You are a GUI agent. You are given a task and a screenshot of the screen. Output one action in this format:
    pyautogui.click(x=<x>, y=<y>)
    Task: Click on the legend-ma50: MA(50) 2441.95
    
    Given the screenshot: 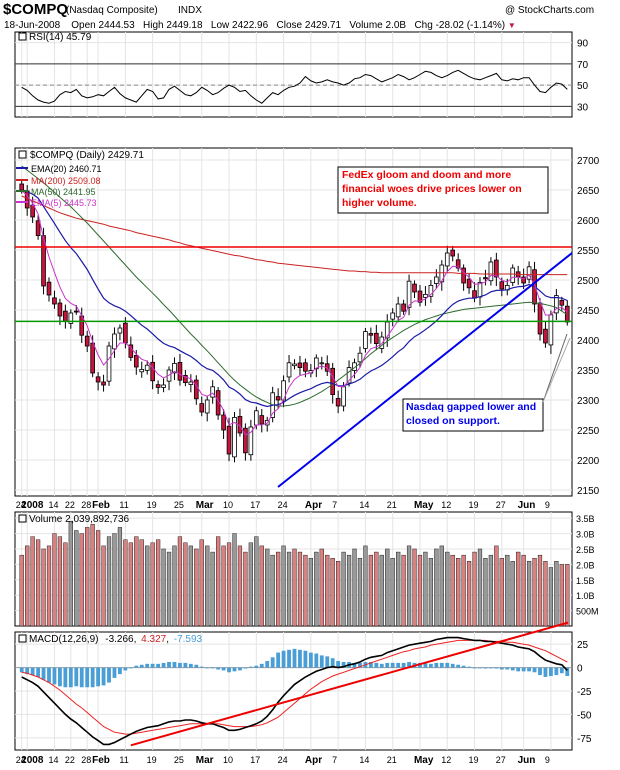 What is the action you would take?
    pyautogui.click(x=63, y=192)
    